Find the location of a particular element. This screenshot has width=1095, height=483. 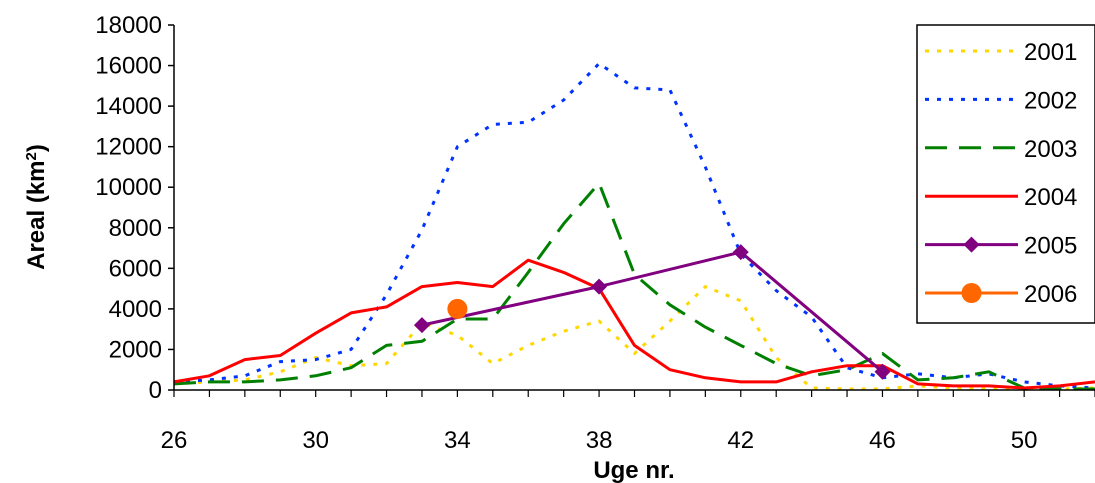

legend-label-2003: 2003 is located at coordinates (1050, 149).